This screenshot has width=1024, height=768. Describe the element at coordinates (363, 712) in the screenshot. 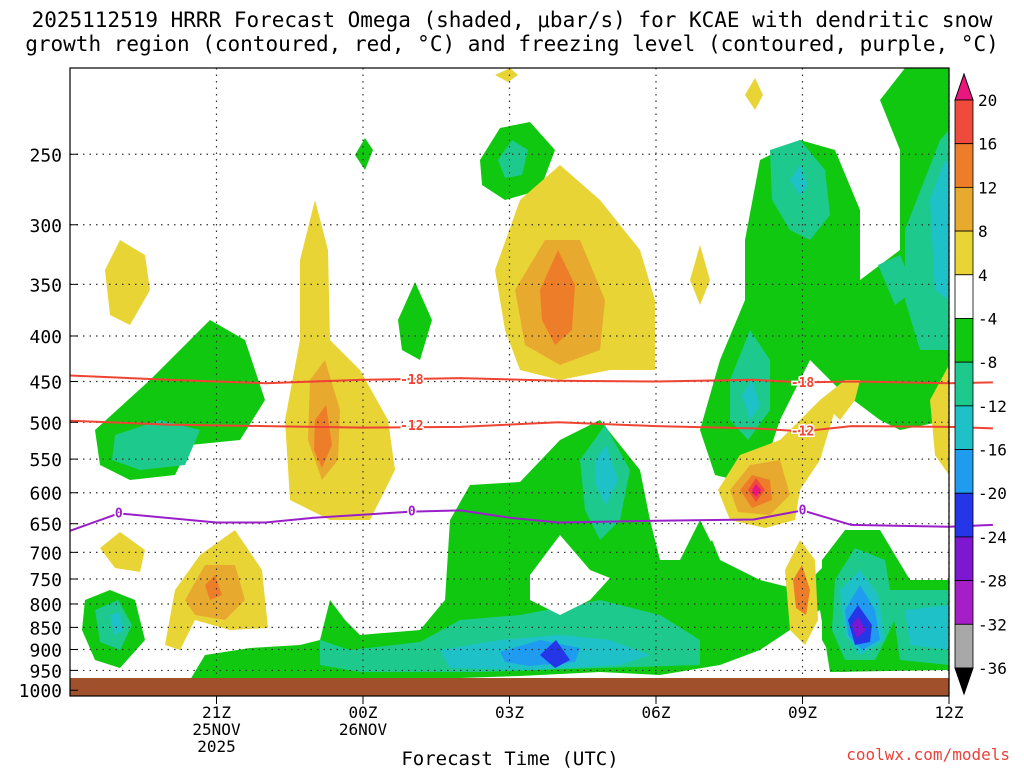

I see `x-tick-label-1-1: 00Z` at that location.